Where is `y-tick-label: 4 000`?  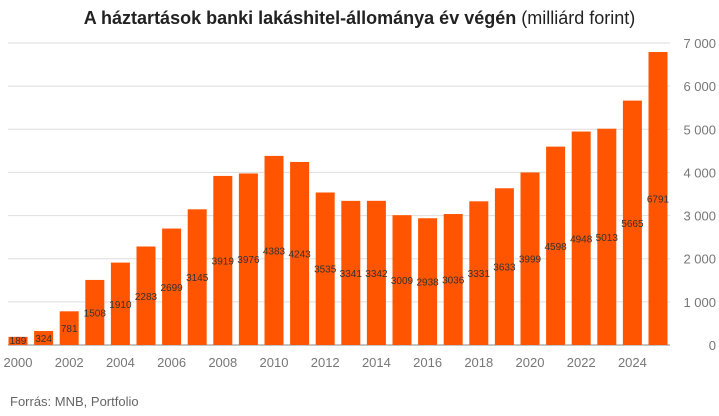 y-tick-label: 4 000 is located at coordinates (699, 172).